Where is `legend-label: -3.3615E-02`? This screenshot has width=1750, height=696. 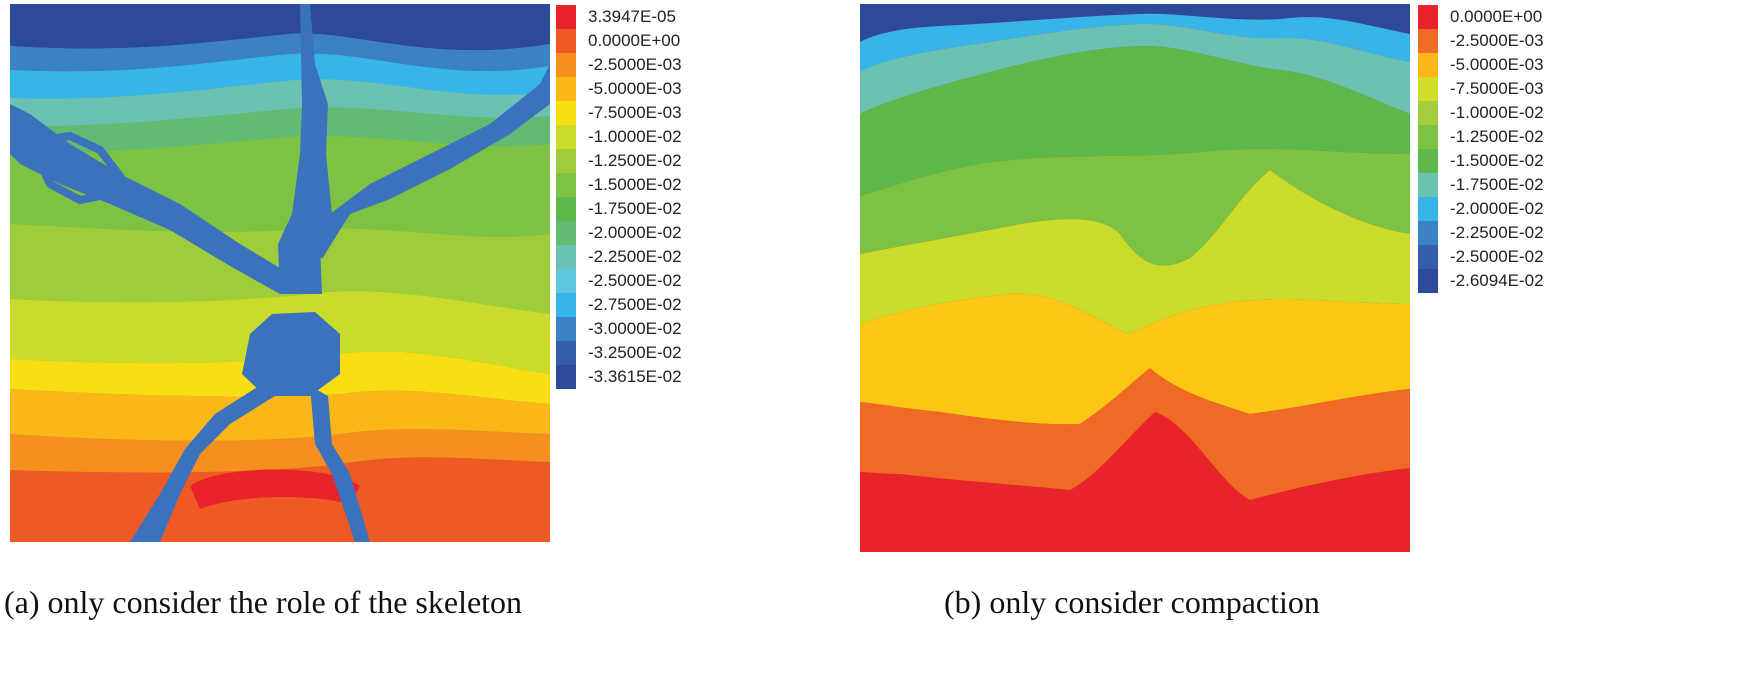
legend-label: -3.3615E-02 is located at coordinates (635, 376).